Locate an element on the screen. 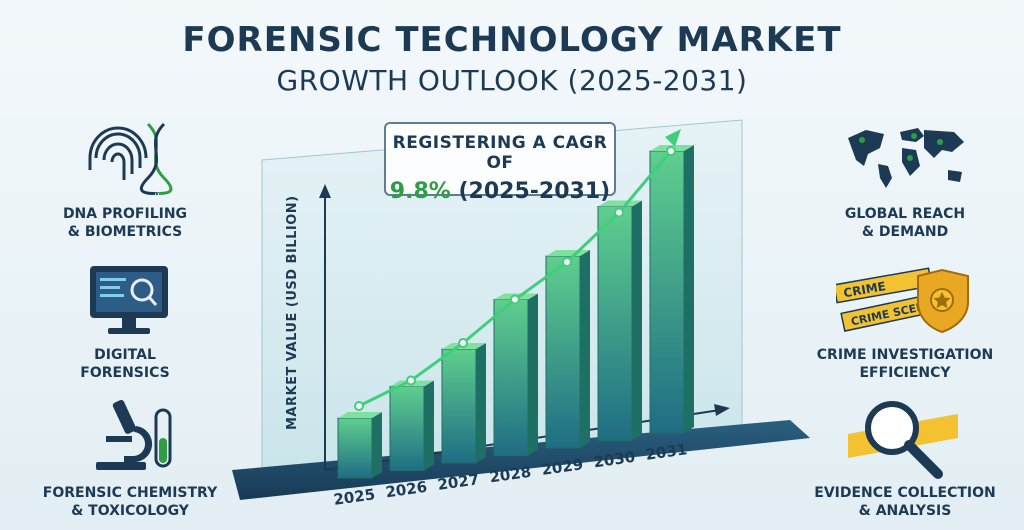 This screenshot has height=530, width=1024. cagr-label: REGISTERING A CAGR OF is located at coordinates (500, 153).